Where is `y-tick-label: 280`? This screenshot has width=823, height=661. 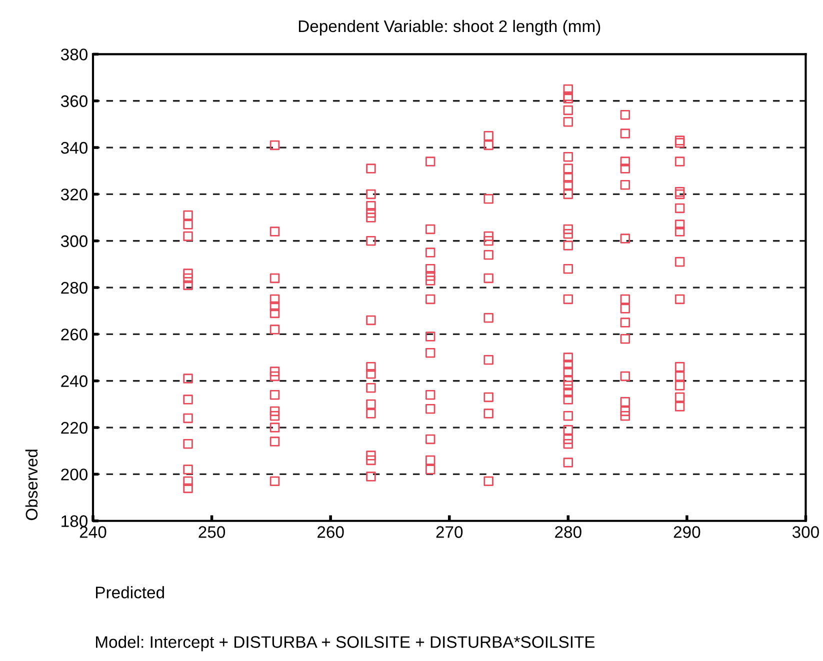 y-tick-label: 280 is located at coordinates (74, 288).